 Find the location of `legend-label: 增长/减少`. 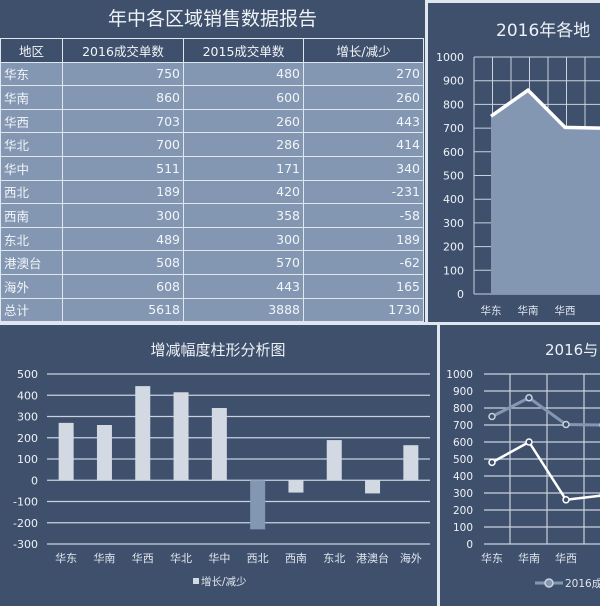

legend-label: 增长/减少 is located at coordinates (224, 581).